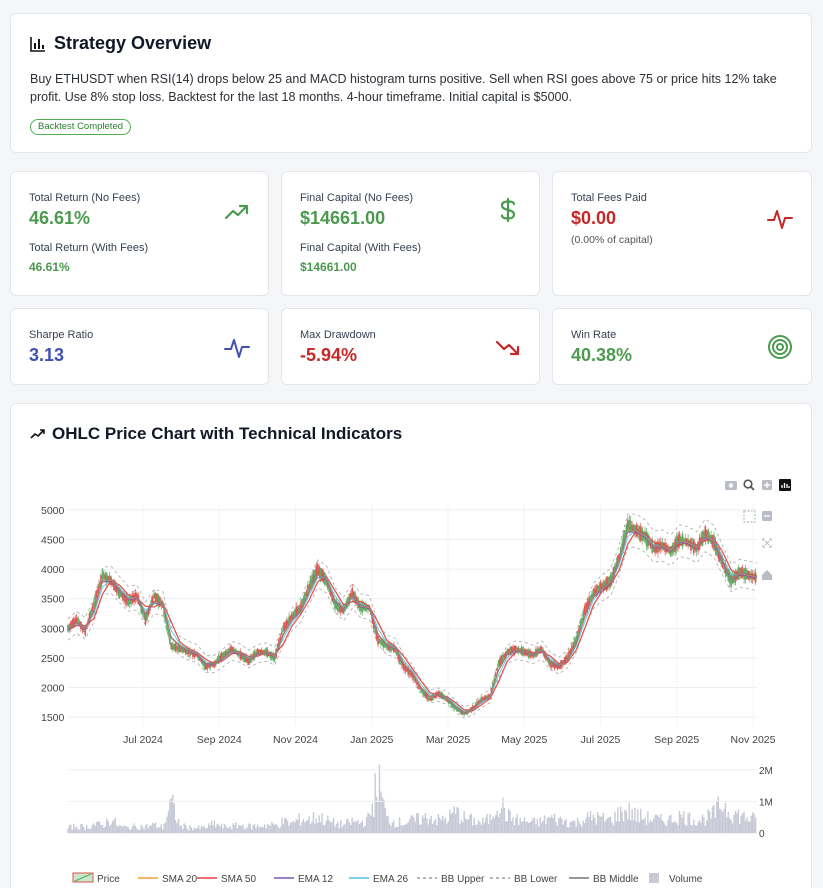 Image resolution: width=823 pixels, height=888 pixels. I want to click on pulse-icon, so click(780, 219).